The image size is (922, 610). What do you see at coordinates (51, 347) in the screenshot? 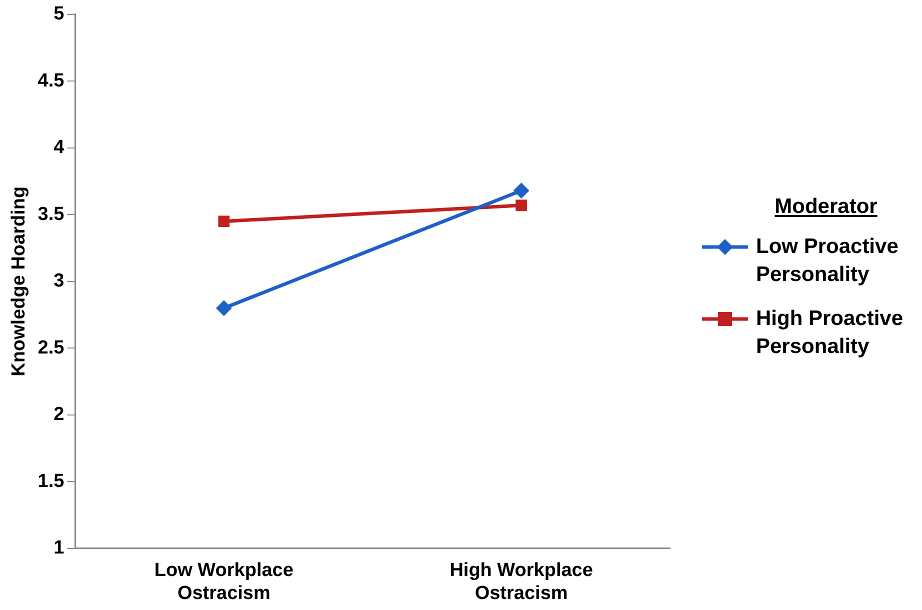
I see `y-tick-label: 2.5` at bounding box center [51, 347].